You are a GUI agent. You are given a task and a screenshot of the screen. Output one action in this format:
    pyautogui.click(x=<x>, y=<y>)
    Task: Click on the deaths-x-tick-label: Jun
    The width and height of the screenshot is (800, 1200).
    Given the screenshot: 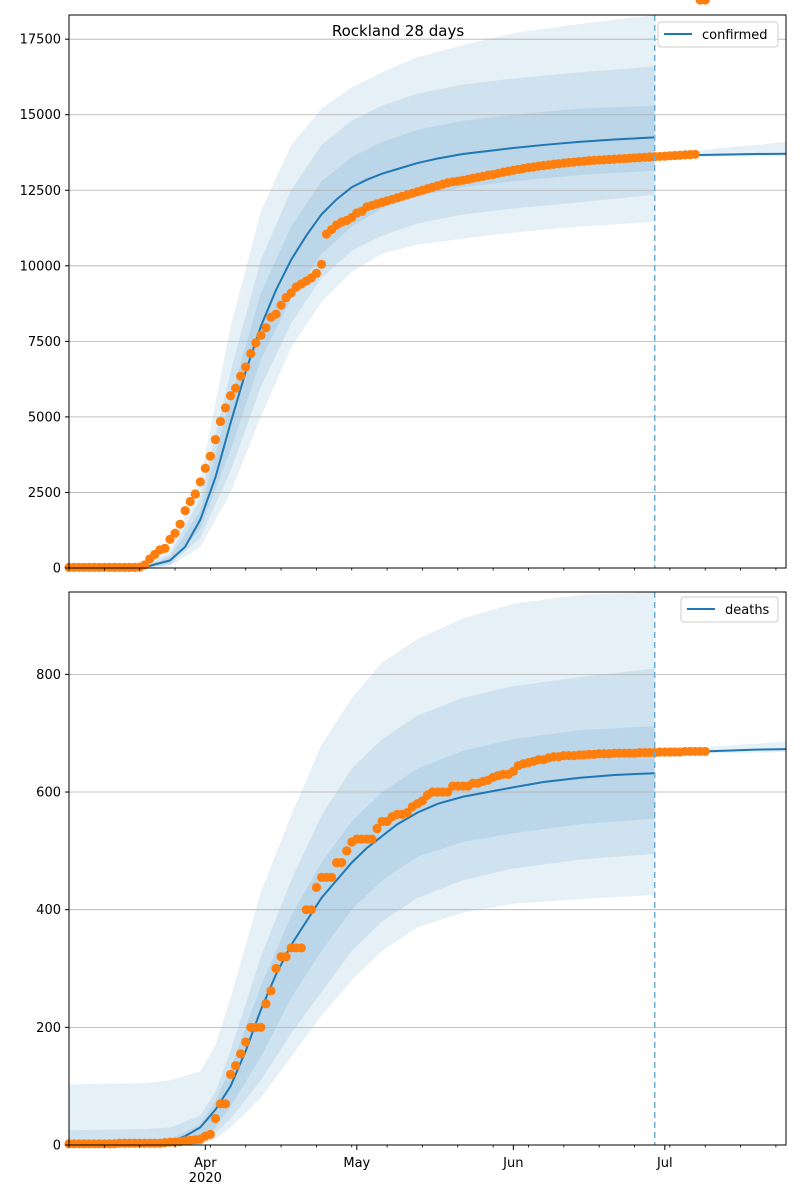 What is the action you would take?
    pyautogui.click(x=512, y=1163)
    